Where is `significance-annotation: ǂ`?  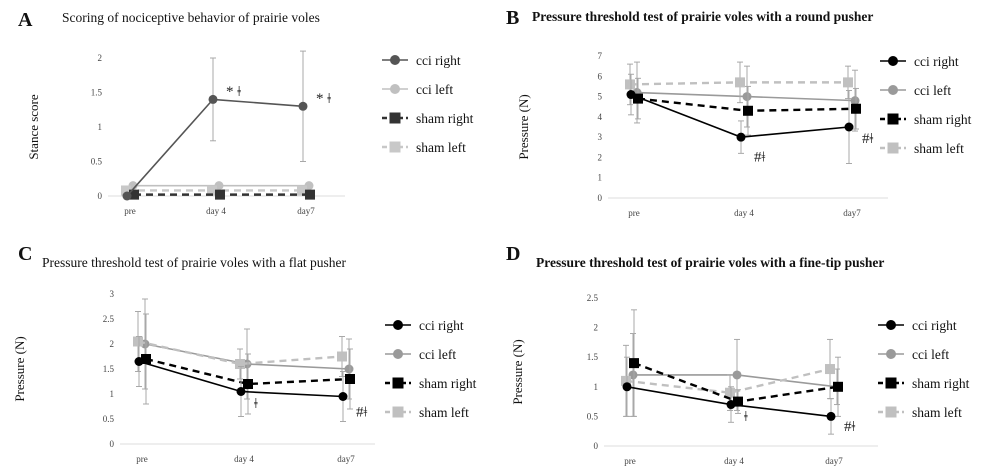 significance-annotation: ǂ is located at coordinates (746, 417).